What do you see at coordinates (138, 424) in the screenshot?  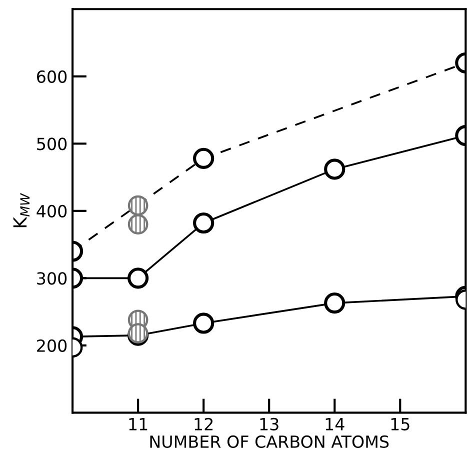 I see `x-tick-label: 11` at bounding box center [138, 424].